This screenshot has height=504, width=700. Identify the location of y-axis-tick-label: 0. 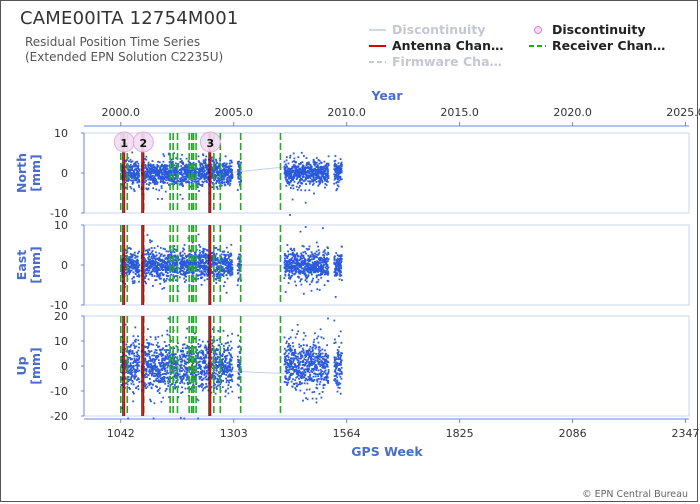
(64, 265).